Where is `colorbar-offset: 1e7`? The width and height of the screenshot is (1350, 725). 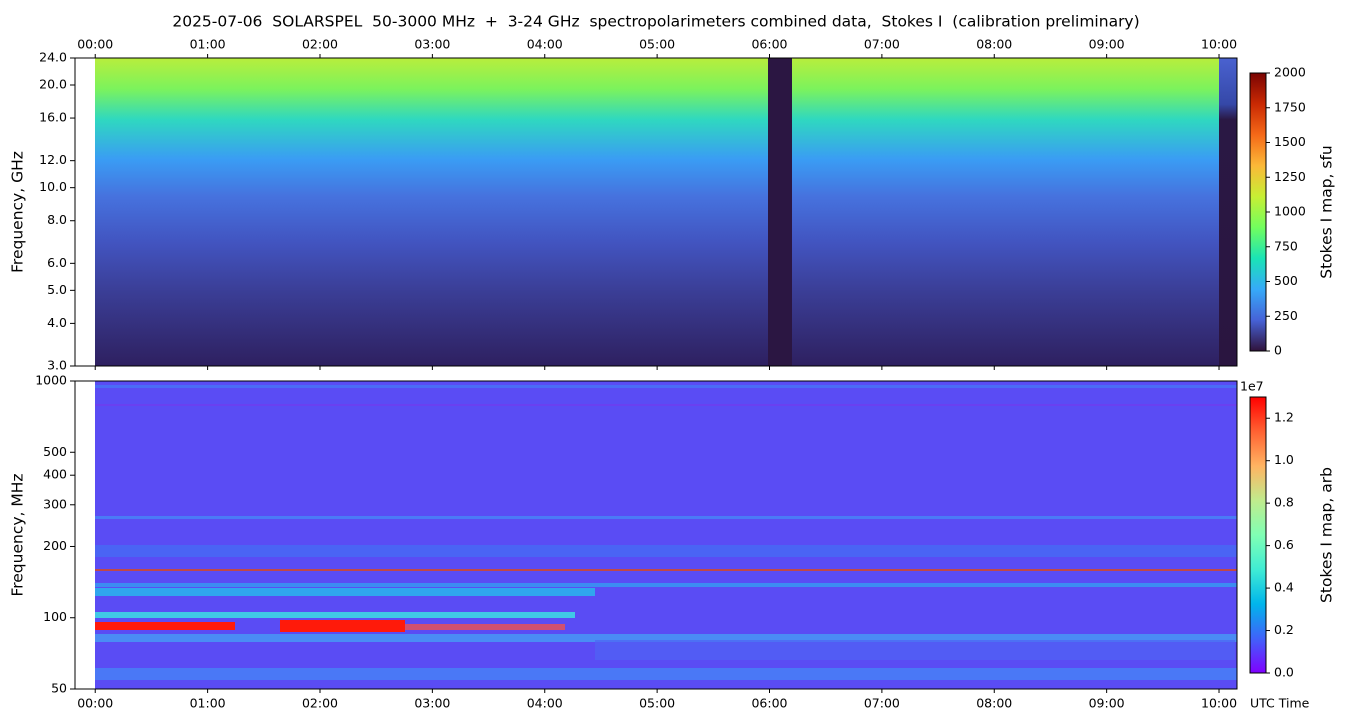
colorbar-offset: 1e7 is located at coordinates (1252, 386).